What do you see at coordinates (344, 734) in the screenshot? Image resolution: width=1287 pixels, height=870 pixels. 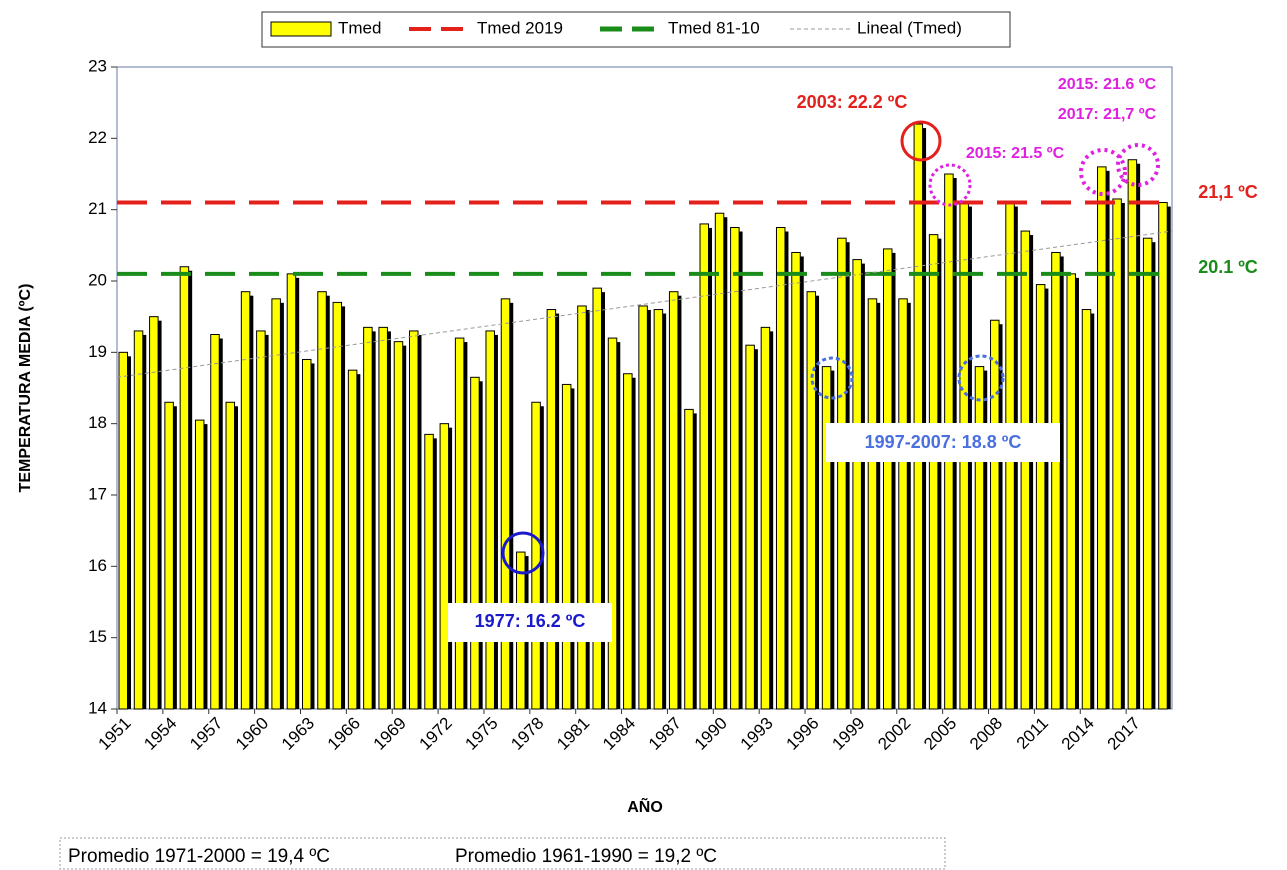 I see `x-tick-label: 1966` at bounding box center [344, 734].